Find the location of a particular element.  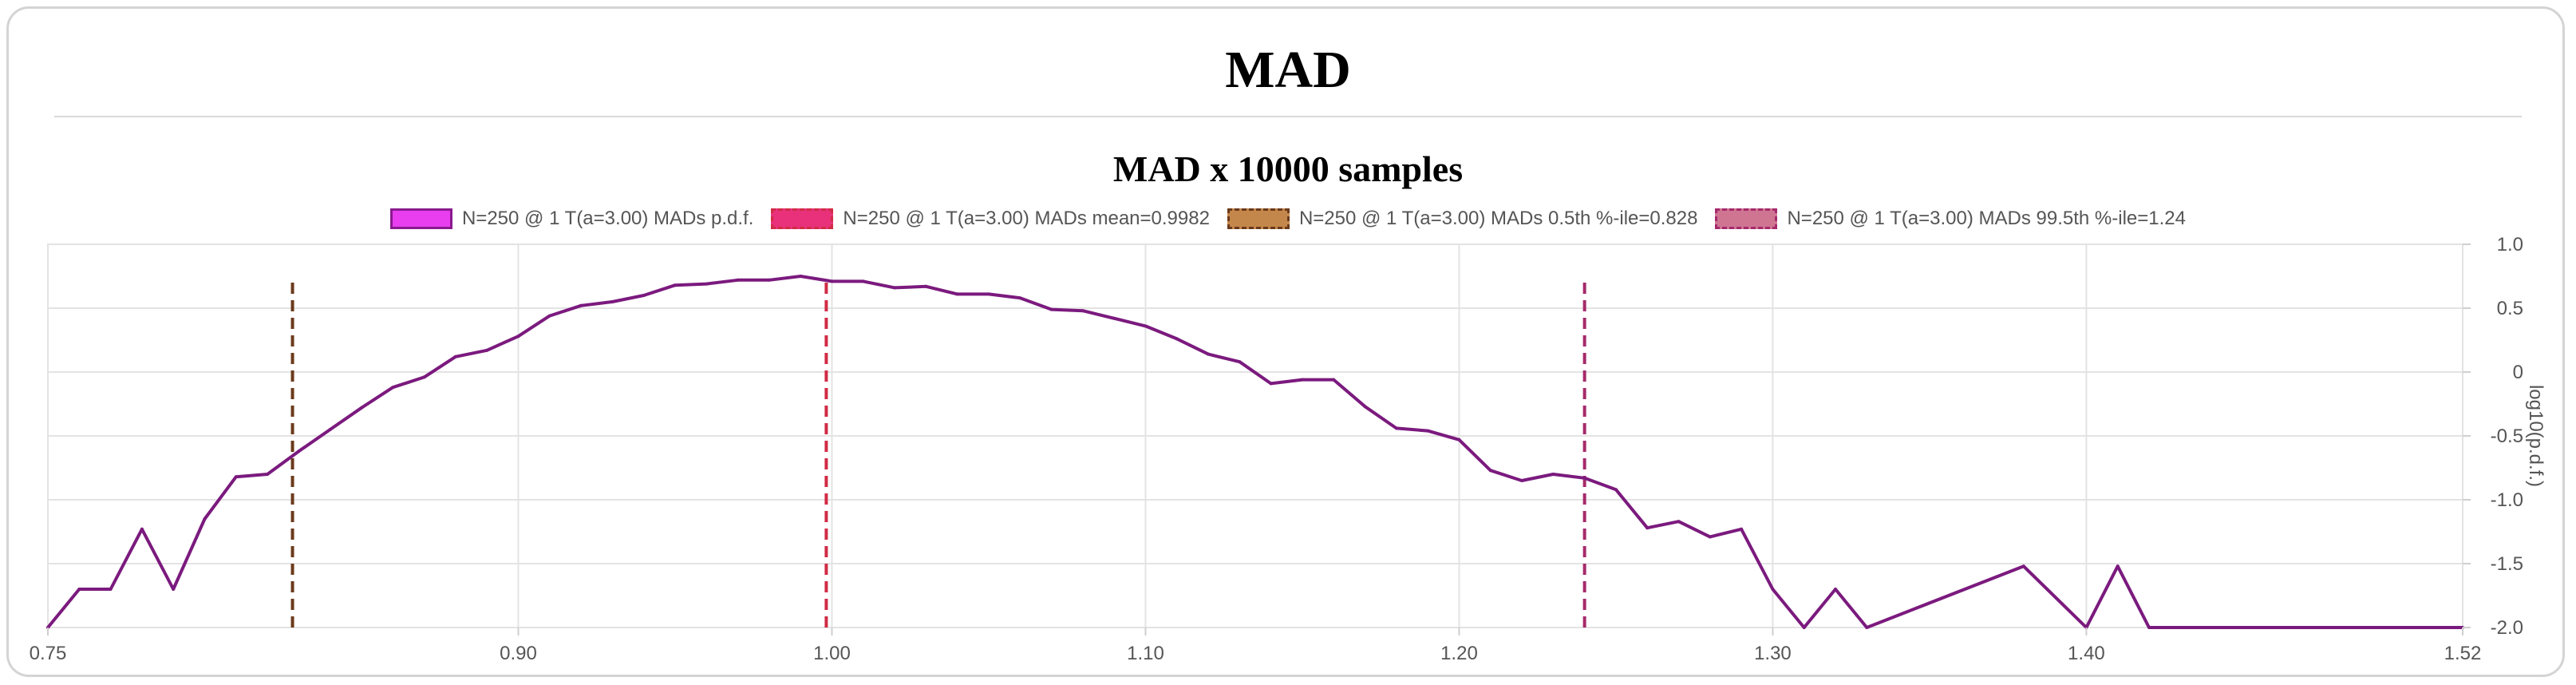

y-axis: 1.0 0.5 0 -0.5 -1.0 -1.5 -2.0 is located at coordinates (2493, 436).